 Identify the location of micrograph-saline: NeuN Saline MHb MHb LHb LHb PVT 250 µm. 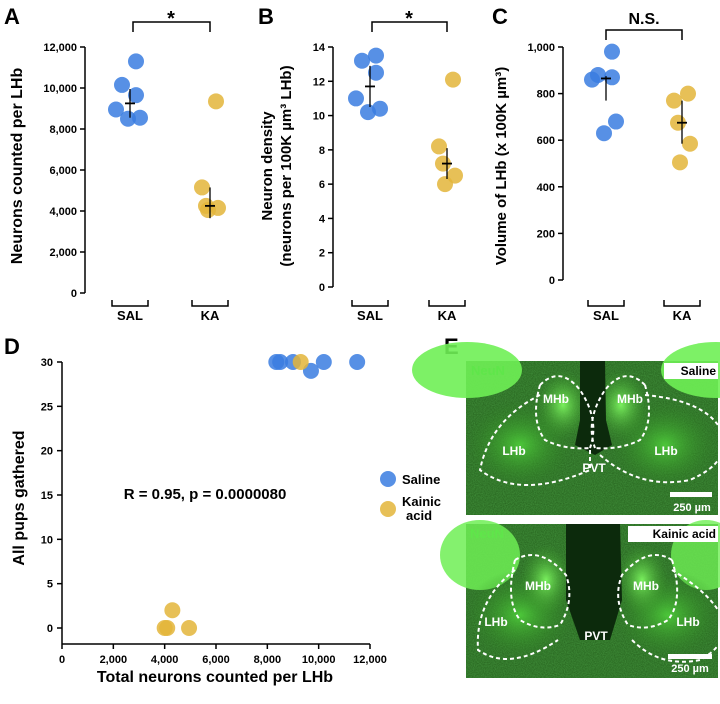
(566, 428).